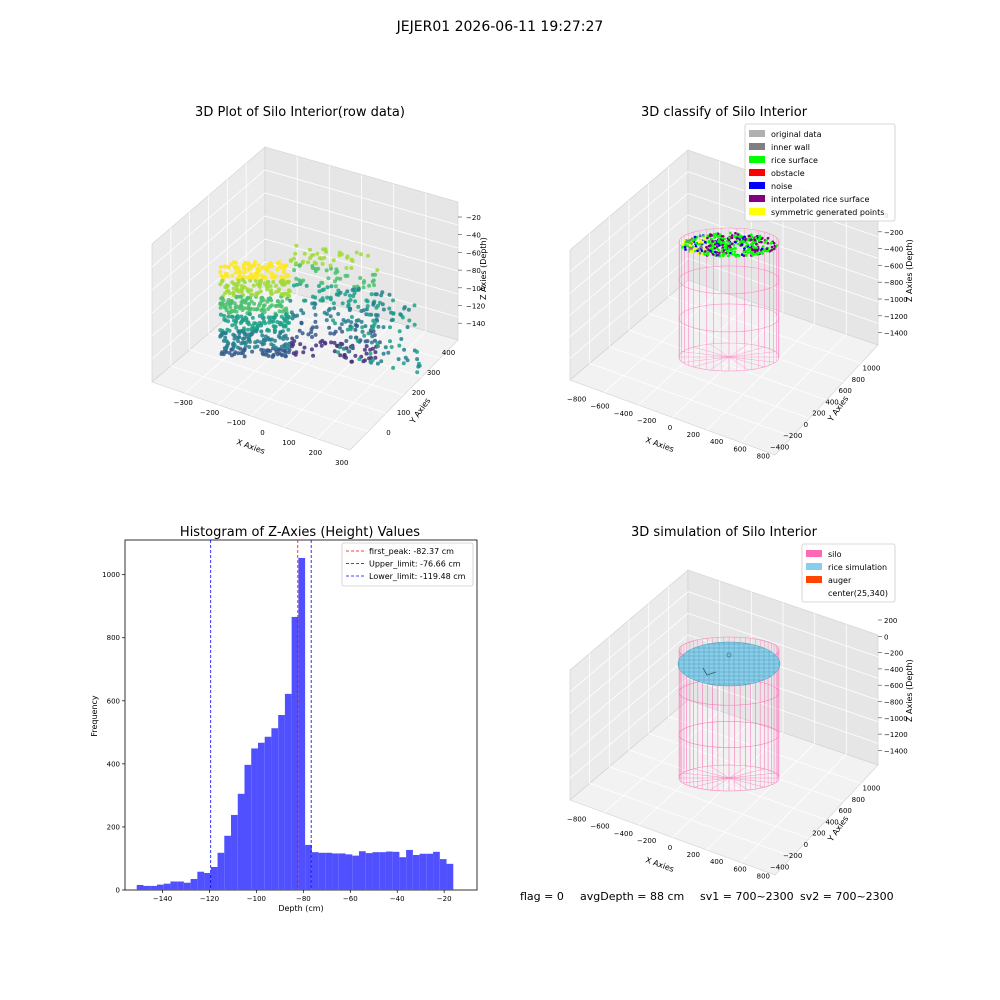  What do you see at coordinates (729, 280) in the screenshot?
I see `silo-wire-ring` at bounding box center [729, 280].